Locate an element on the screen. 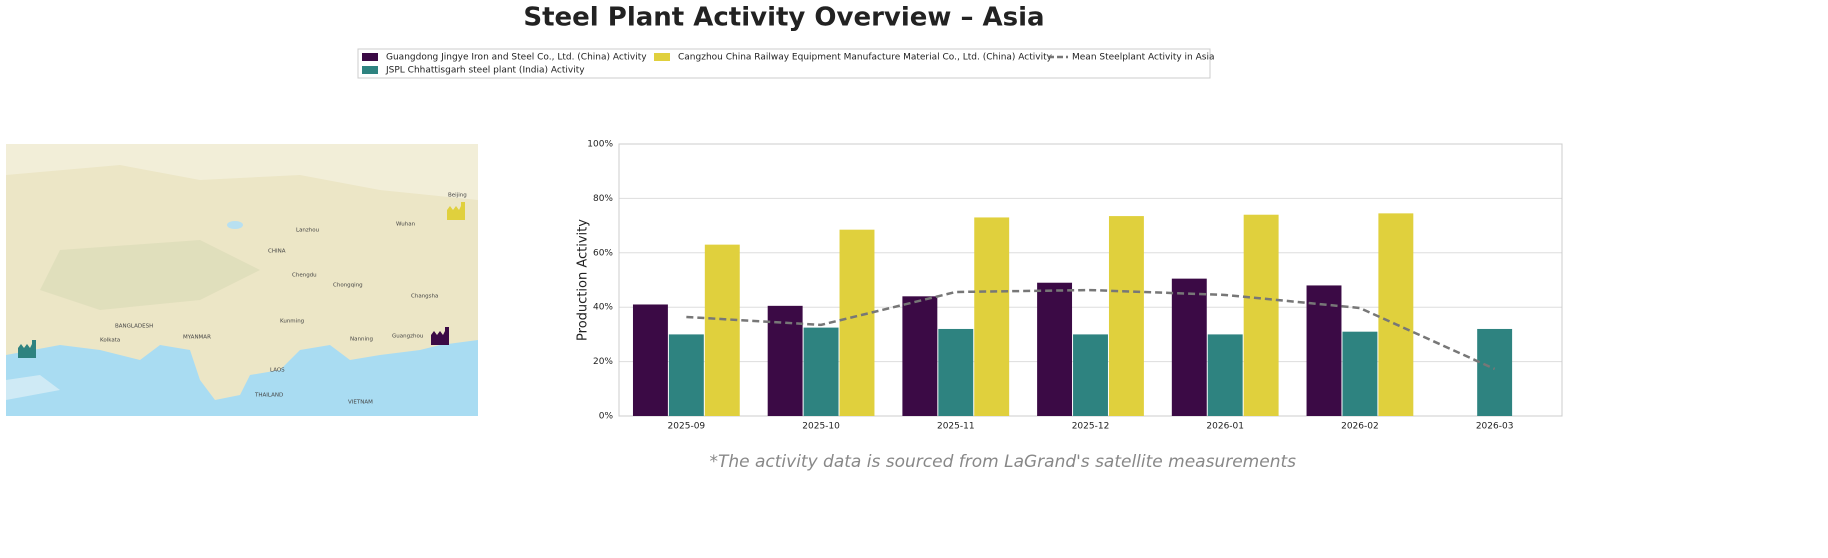 The width and height of the screenshot is (1828, 558). y-axis-label: Production Activity is located at coordinates (583, 280).